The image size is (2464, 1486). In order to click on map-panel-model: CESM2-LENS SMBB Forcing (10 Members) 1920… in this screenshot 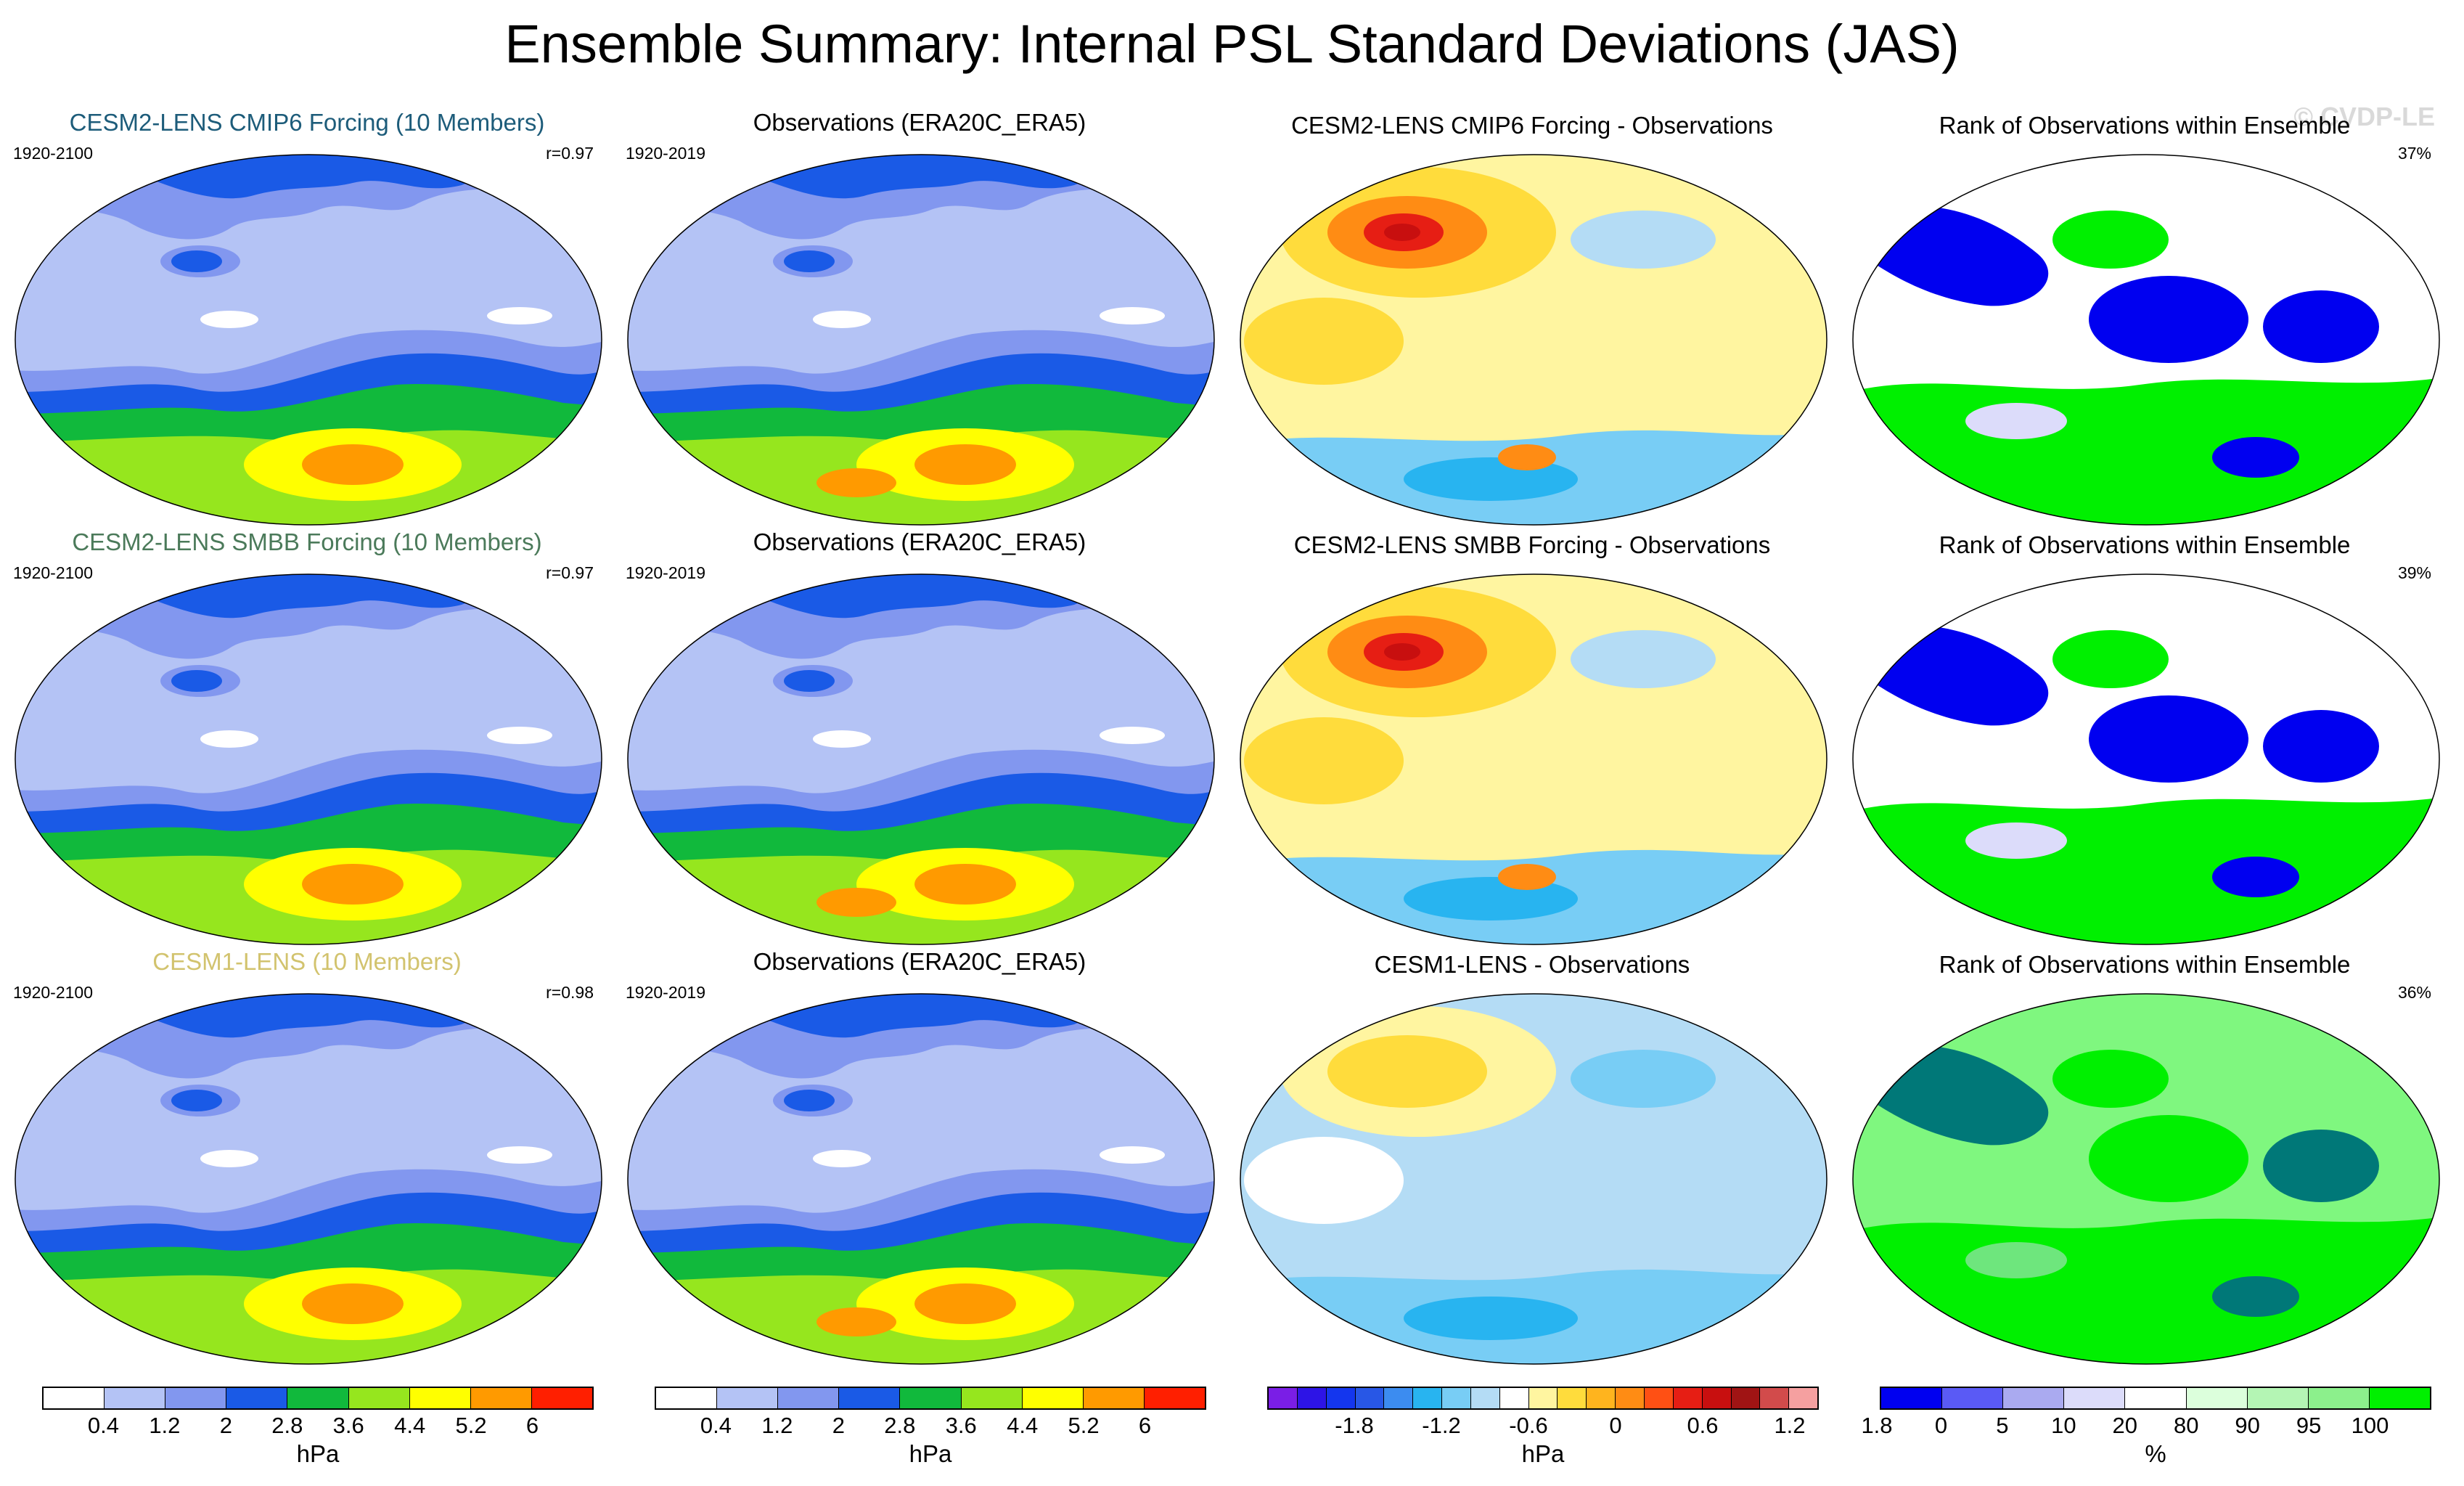, I will do `click(307, 739)`.